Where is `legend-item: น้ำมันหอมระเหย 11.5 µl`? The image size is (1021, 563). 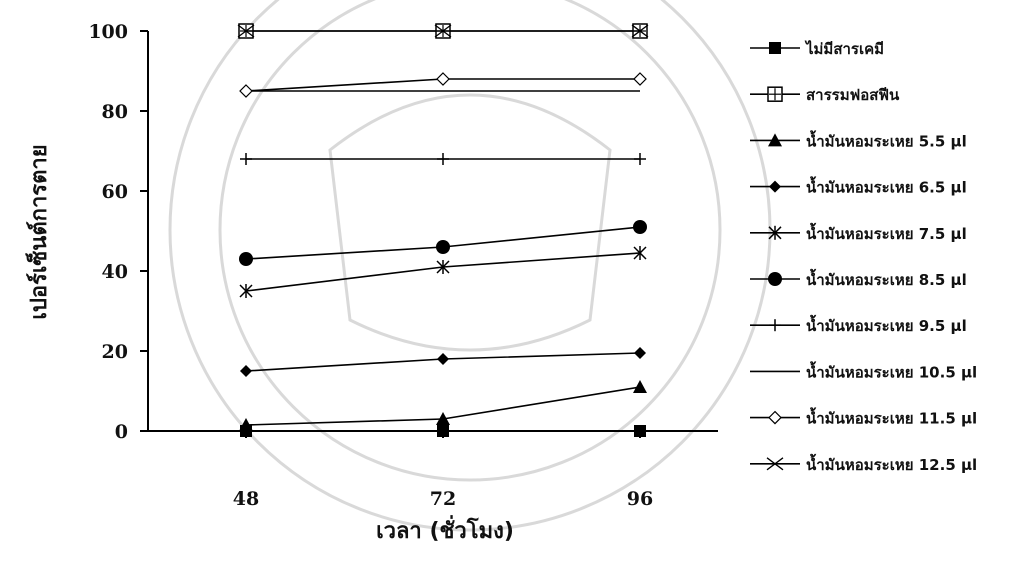
legend-item: น้ำมันหอมระเหย 11.5 µl is located at coordinates (863, 417).